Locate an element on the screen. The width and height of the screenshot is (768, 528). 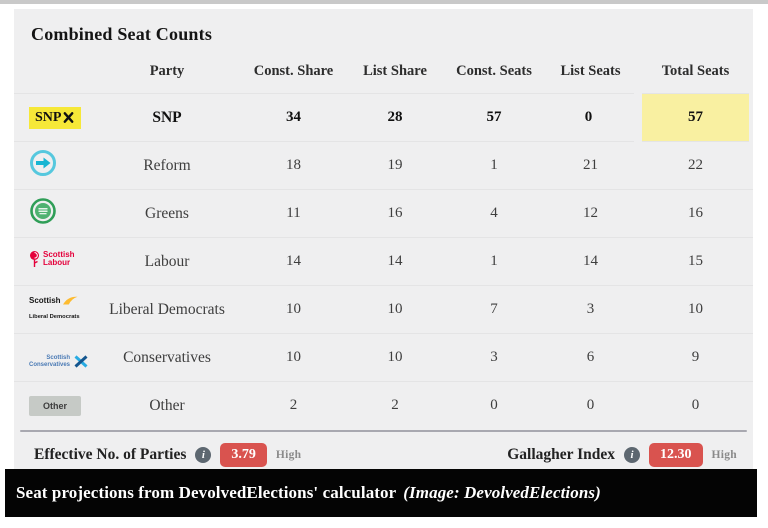
list-seats-value: 3 is located at coordinates (590, 309).